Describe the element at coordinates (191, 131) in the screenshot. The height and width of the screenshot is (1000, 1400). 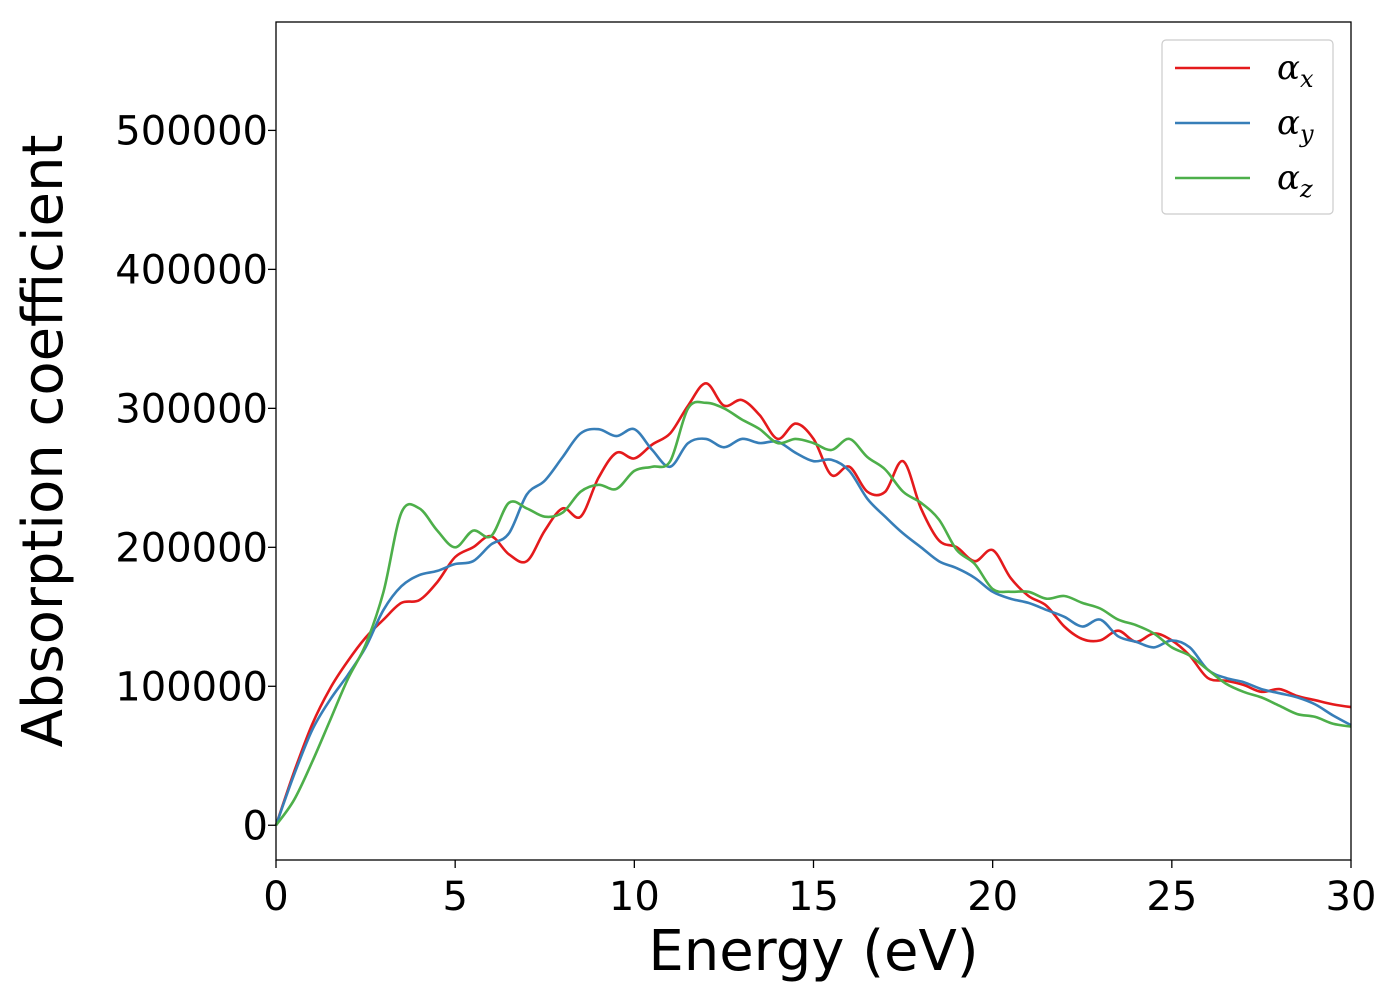
I see `y-tick-label: 500000` at that location.